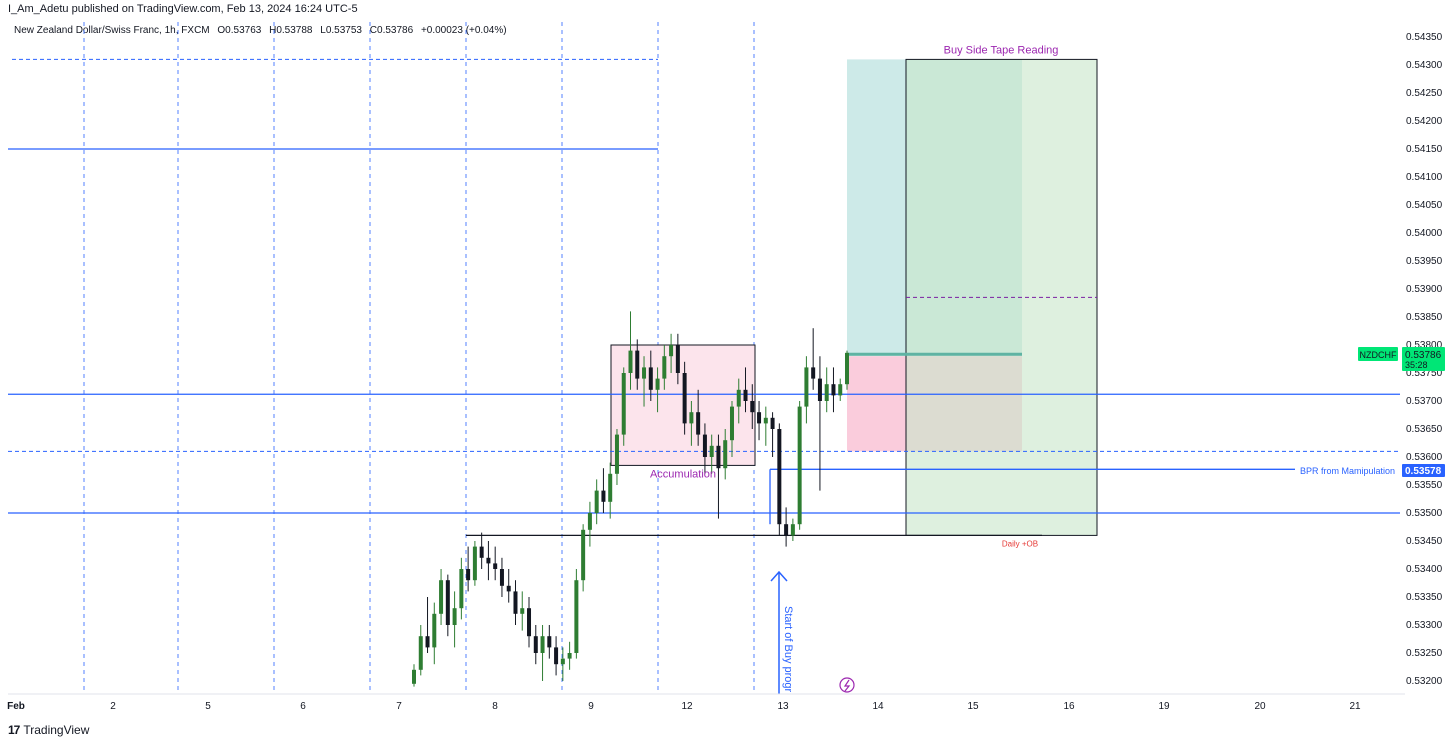  What do you see at coordinates (1424, 233) in the screenshot?
I see `price-tick-label: 0.54000` at bounding box center [1424, 233].